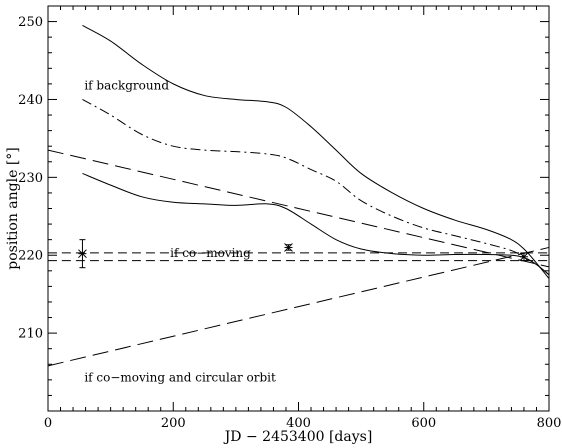  Describe the element at coordinates (30, 178) in the screenshot. I see `y-tick-label: 230` at that location.